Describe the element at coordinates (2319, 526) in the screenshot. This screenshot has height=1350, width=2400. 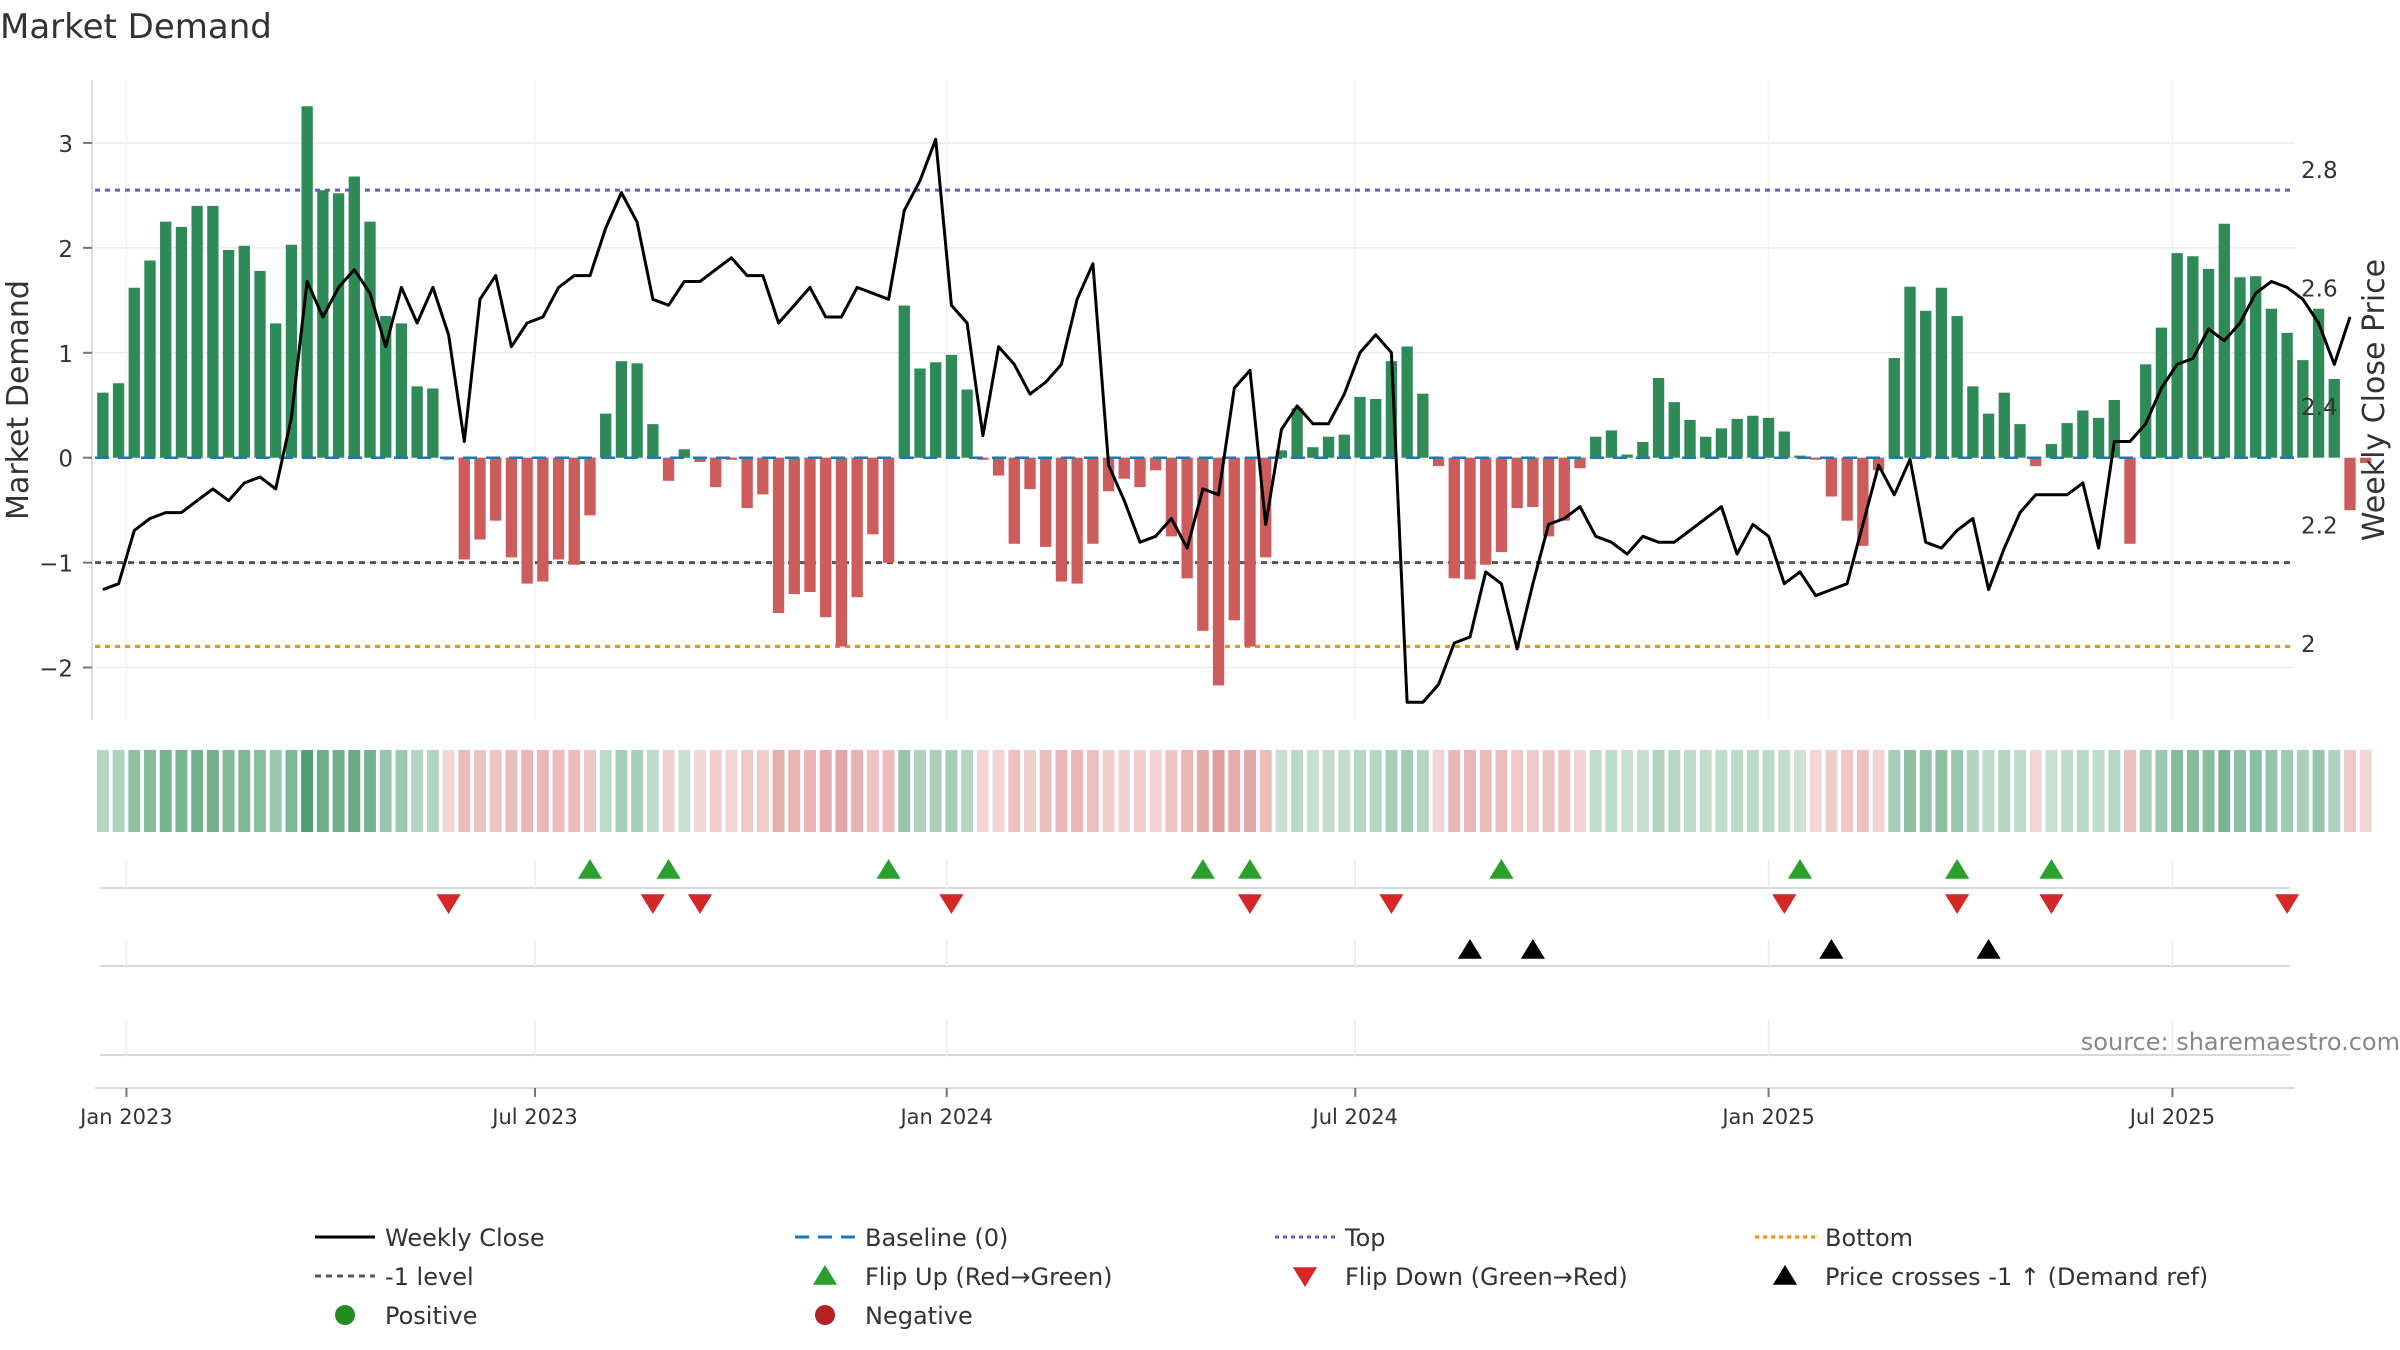
I see `y2-tick-label: 2.2` at that location.